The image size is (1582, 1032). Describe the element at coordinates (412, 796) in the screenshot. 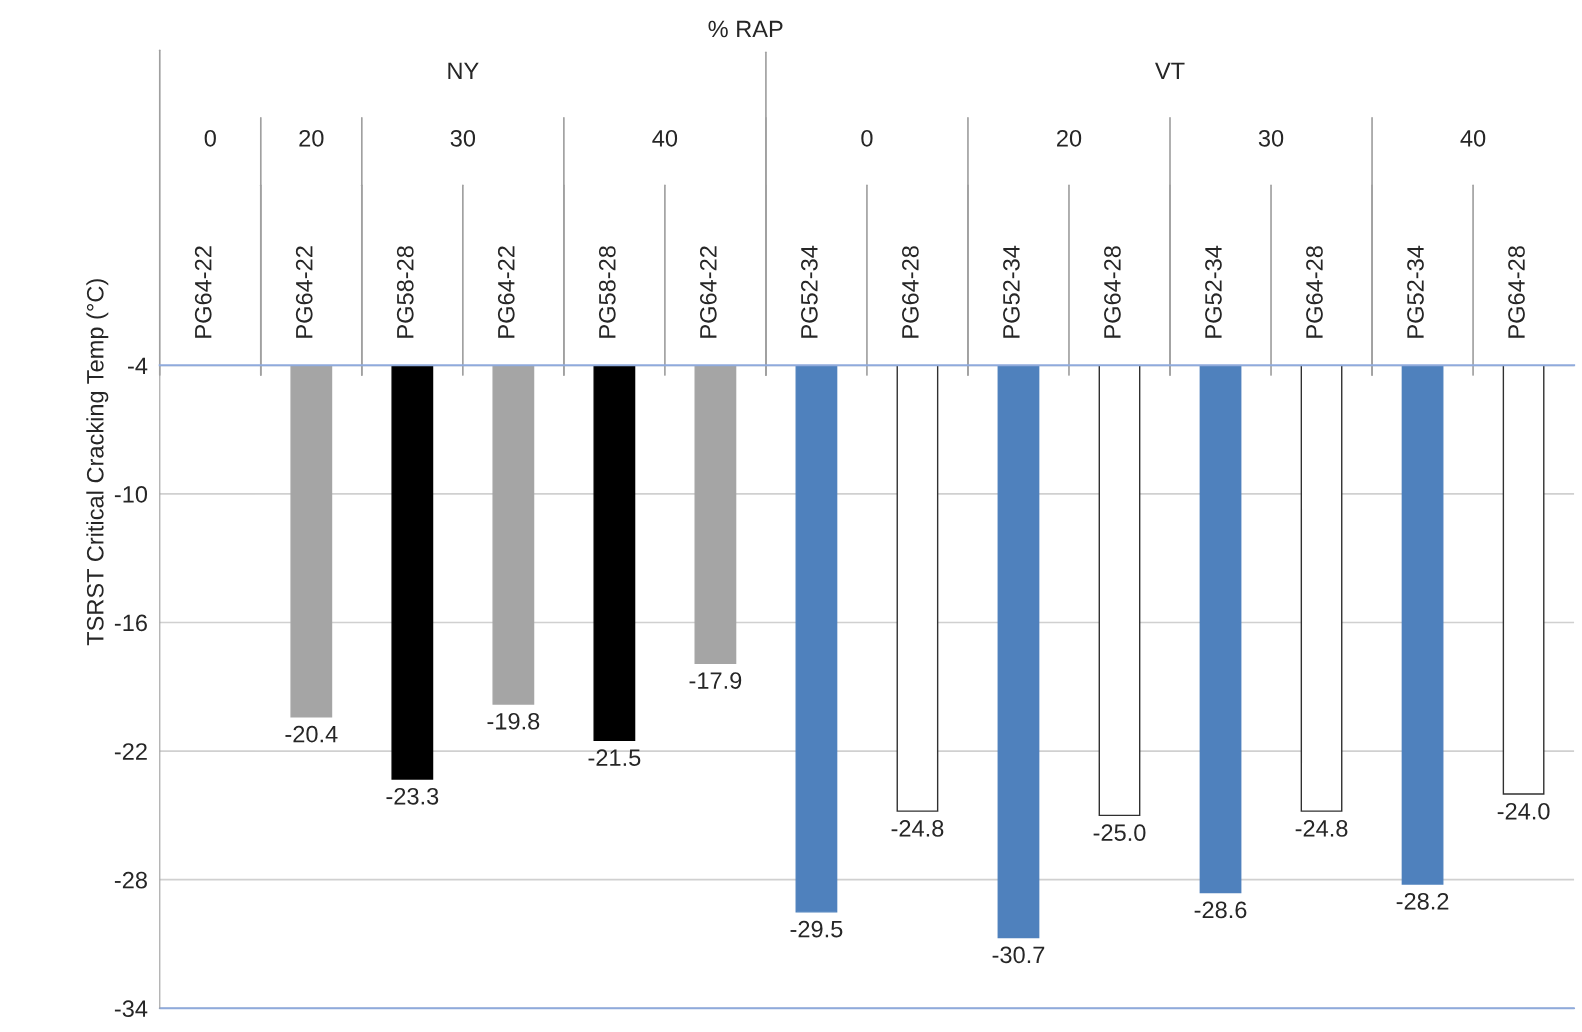

I see `data-label: -23.3` at that location.